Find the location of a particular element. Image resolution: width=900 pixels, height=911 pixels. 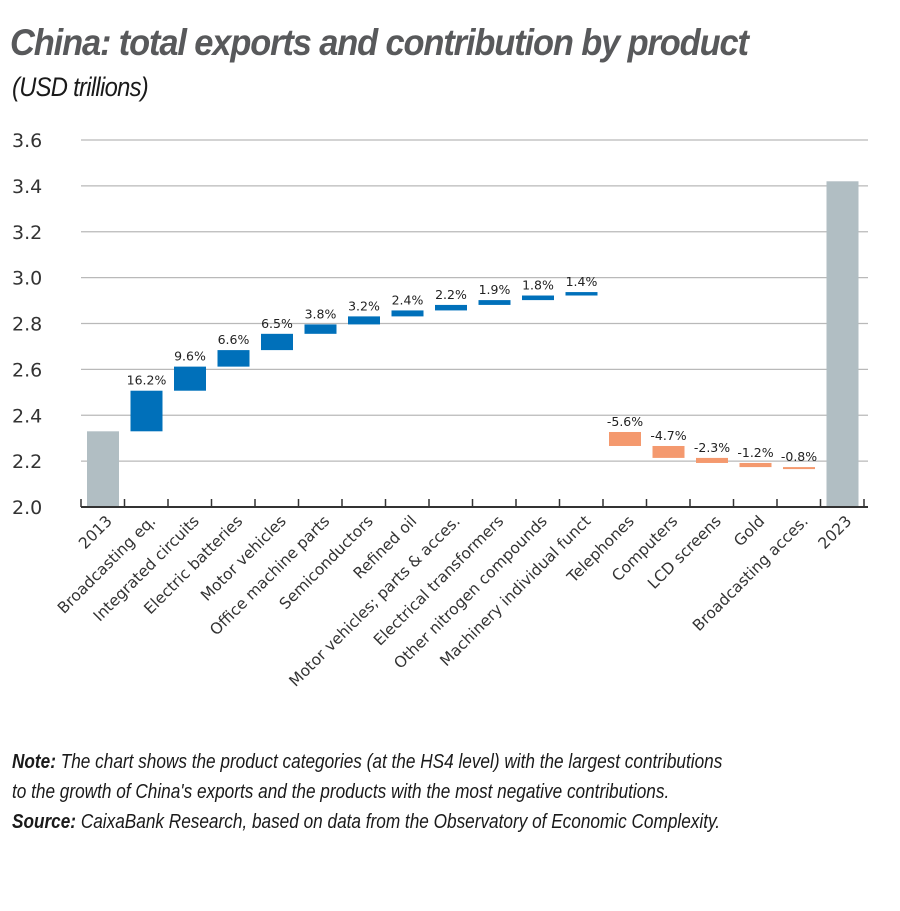

data-label: 3.2% is located at coordinates (364, 305).